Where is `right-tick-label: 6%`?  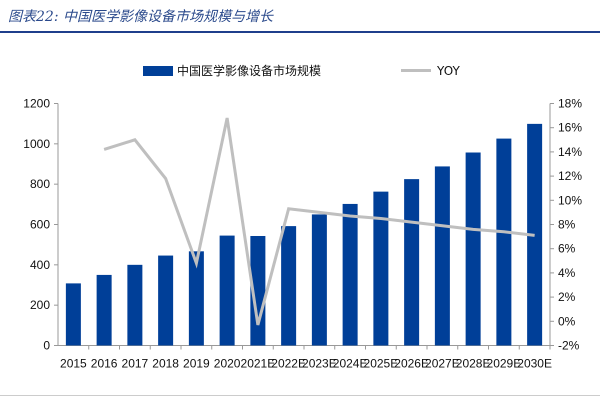
right-tick-label: 6% is located at coordinates (567, 249).